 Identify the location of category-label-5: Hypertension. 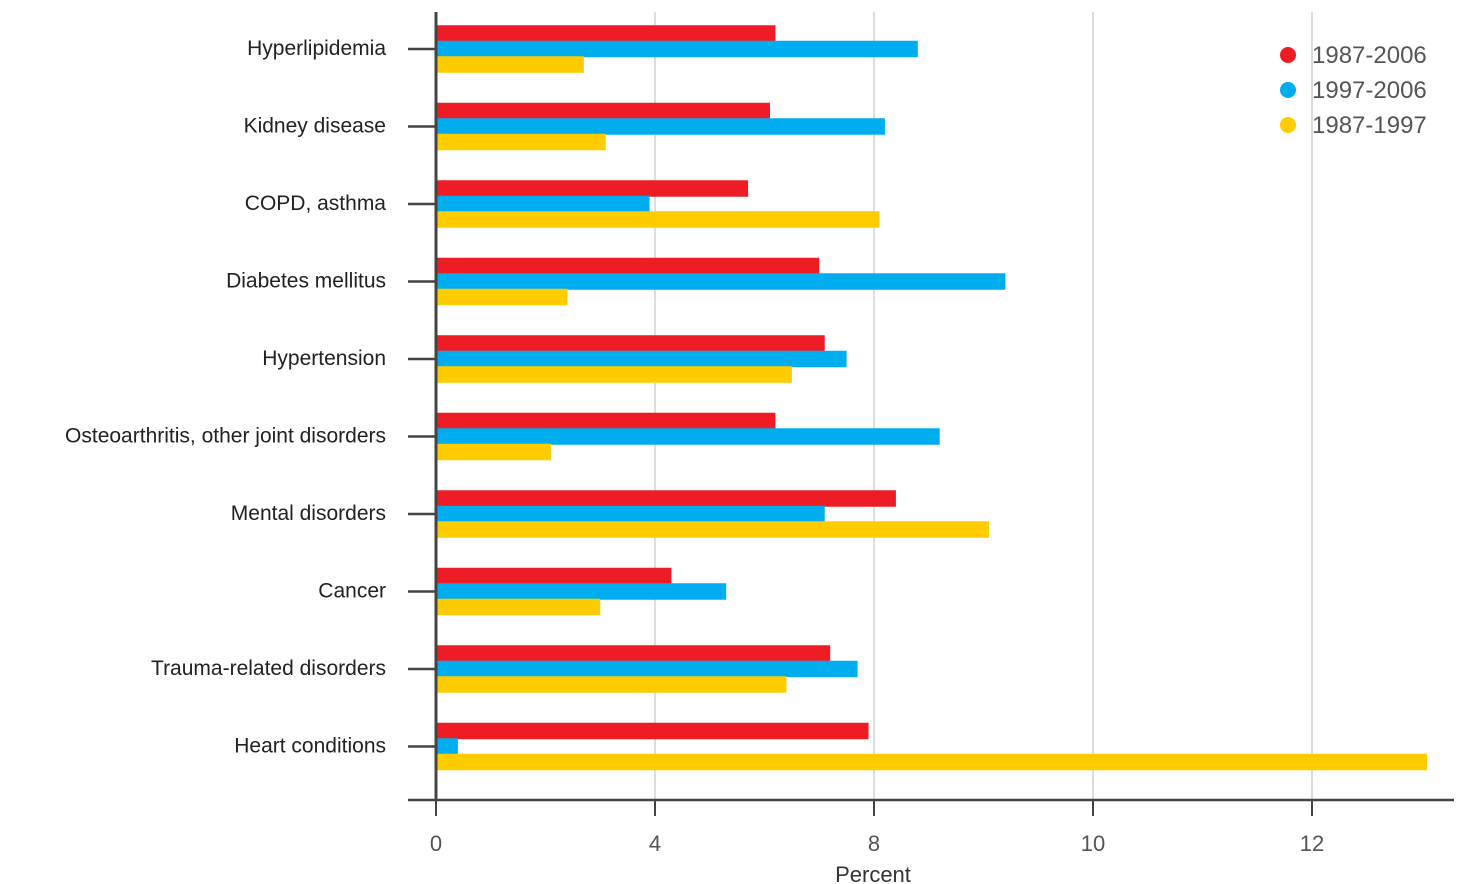
(324, 358).